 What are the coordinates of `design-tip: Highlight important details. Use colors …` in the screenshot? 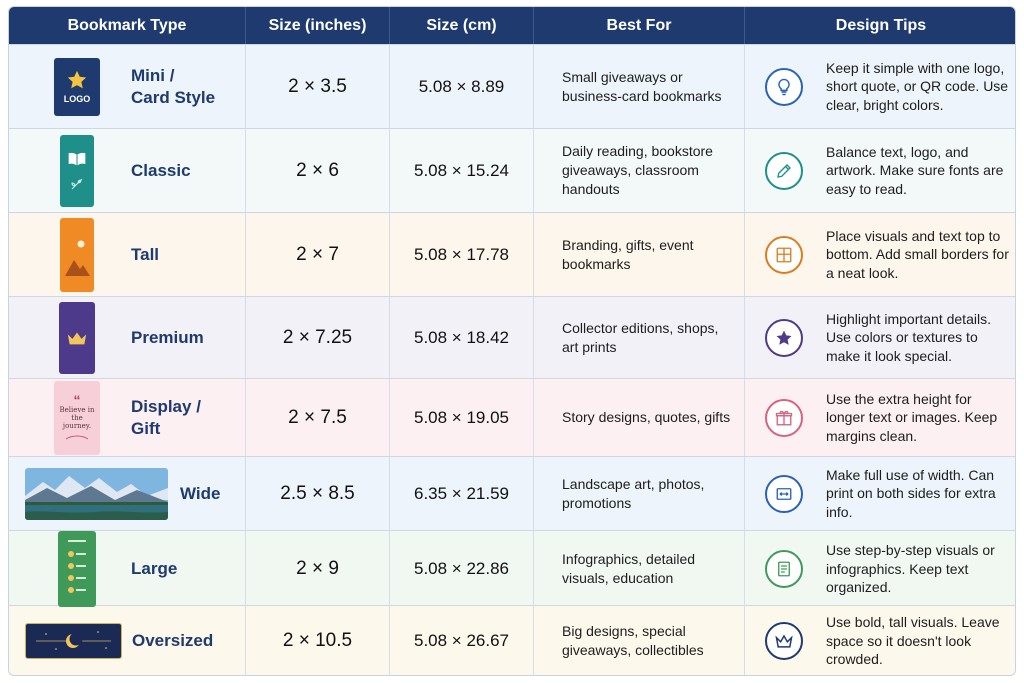 It's located at (880, 337).